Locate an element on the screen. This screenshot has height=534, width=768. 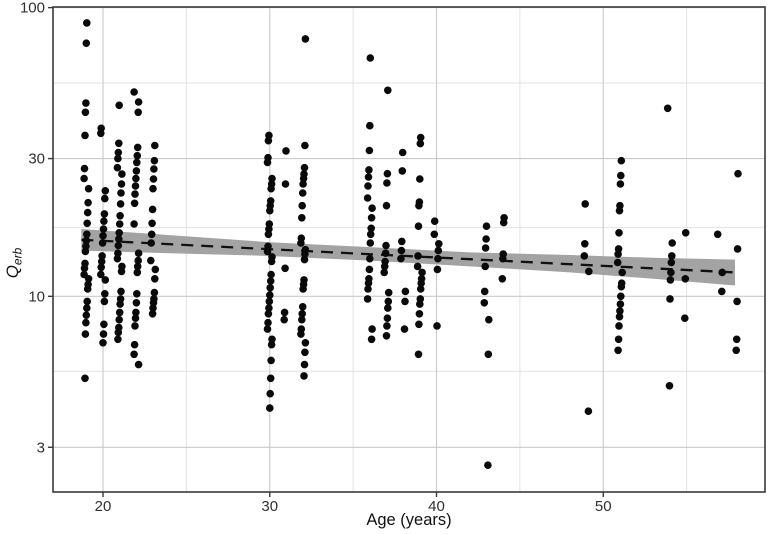
confidence-band is located at coordinates (408, 257).